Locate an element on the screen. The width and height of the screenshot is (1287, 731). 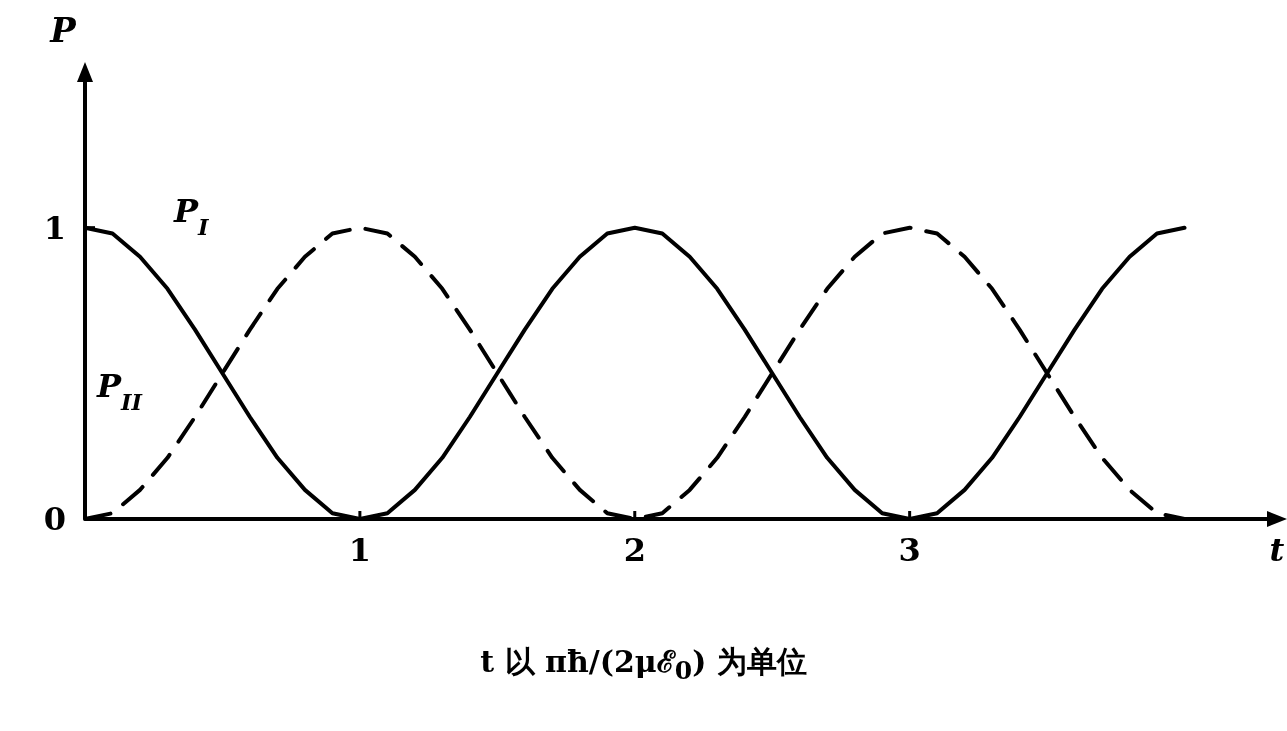
x-tick-label: 2 is located at coordinates (634, 550).